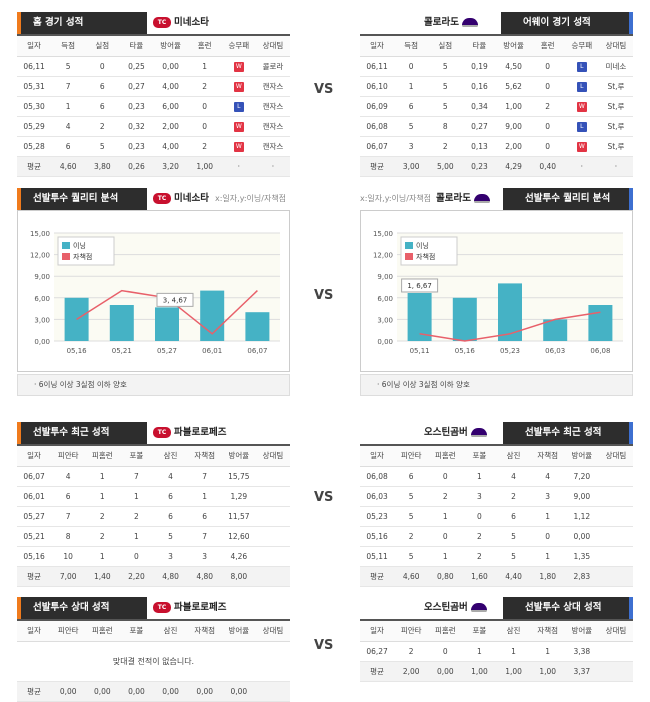 This screenshot has height=702, width=650. What do you see at coordinates (496, 476) in the screenshot?
I see `table-row: 06,08 6 0 1 4 4 7,20` at bounding box center [496, 476].